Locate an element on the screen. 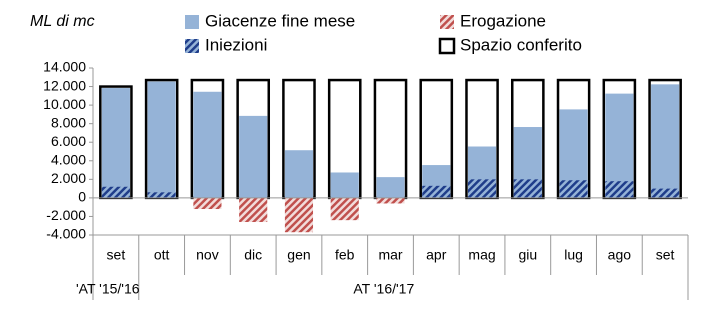  y-tick-label: 14.000 is located at coordinates (64, 67).